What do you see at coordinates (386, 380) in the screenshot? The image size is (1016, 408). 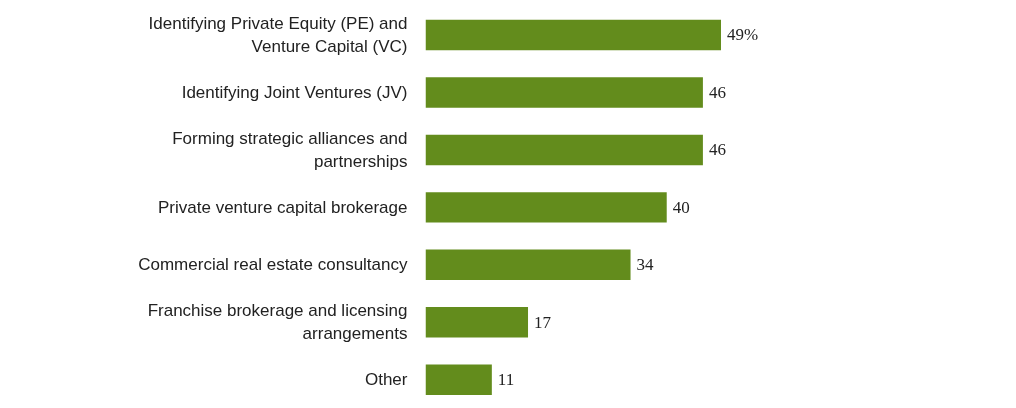 I see `y-tick-label: Other` at bounding box center [386, 380].